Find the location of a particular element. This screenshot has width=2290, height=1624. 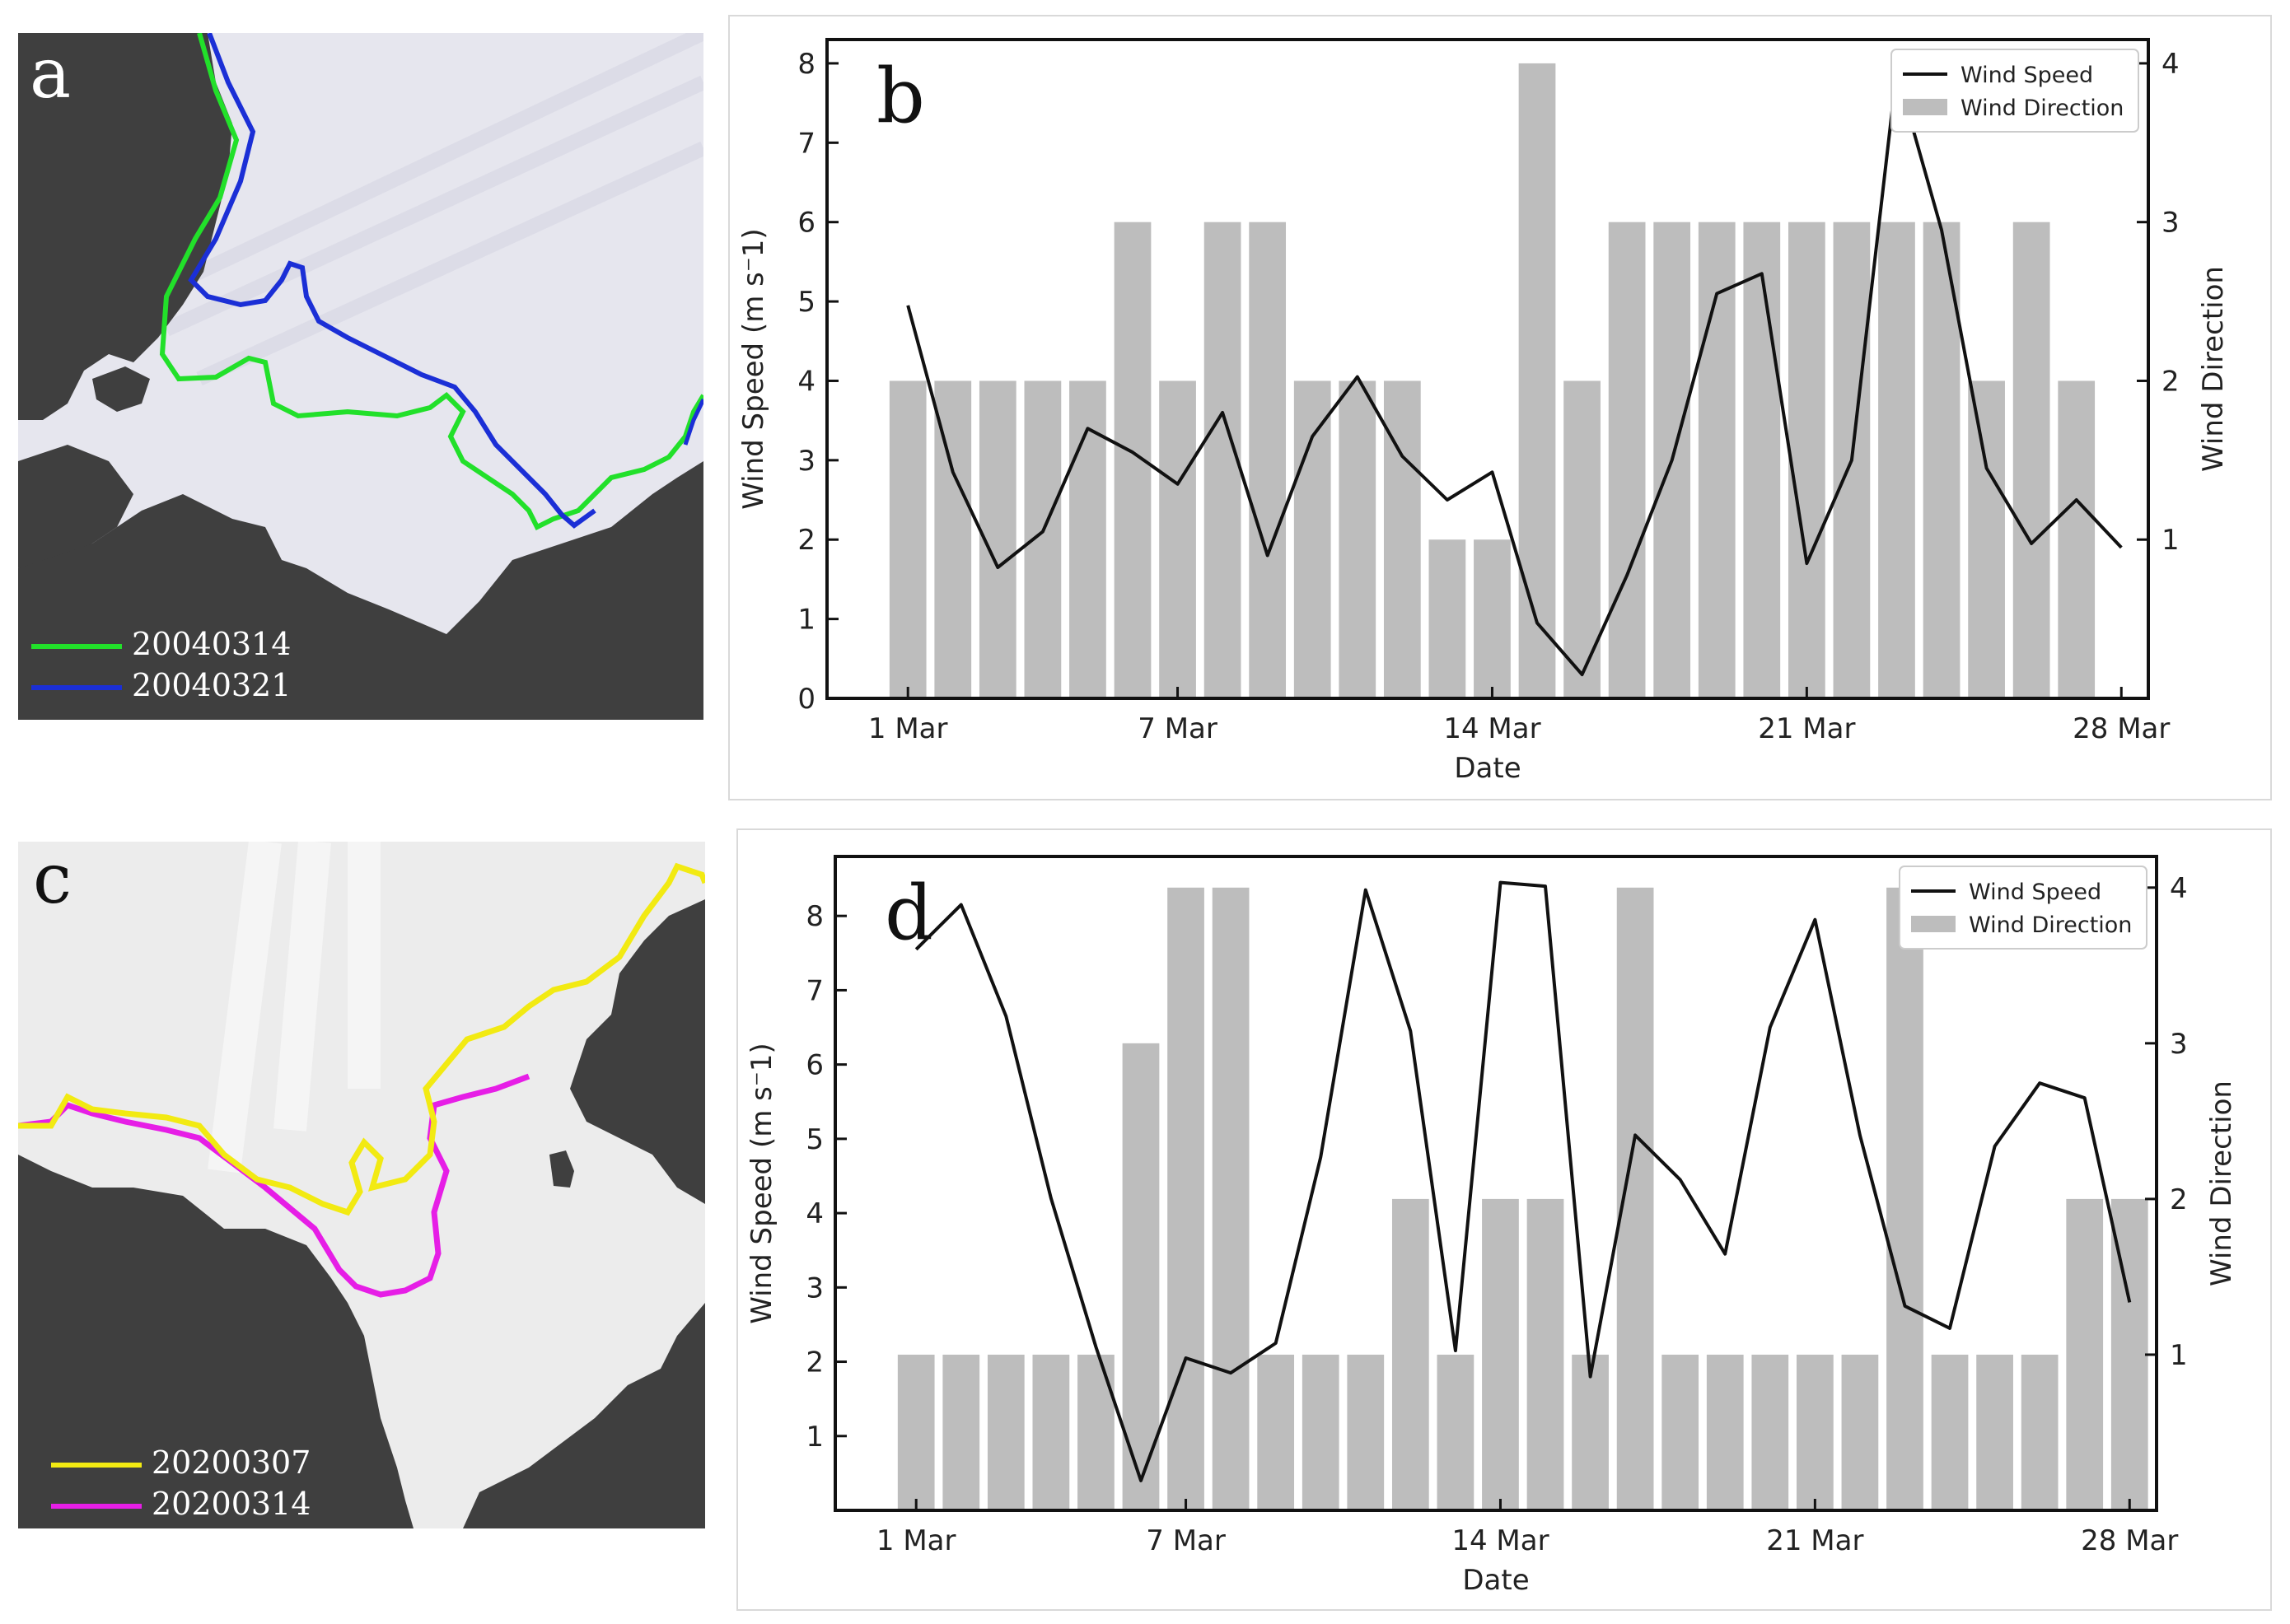

legend-label-wind-speed: Wind Speed is located at coordinates (2027, 75).